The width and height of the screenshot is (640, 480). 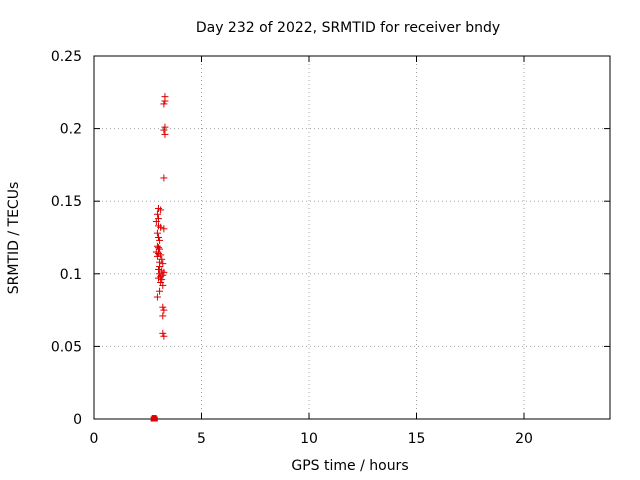 What do you see at coordinates (66, 202) in the screenshot?
I see `y-tick-label: 0.15` at bounding box center [66, 202].